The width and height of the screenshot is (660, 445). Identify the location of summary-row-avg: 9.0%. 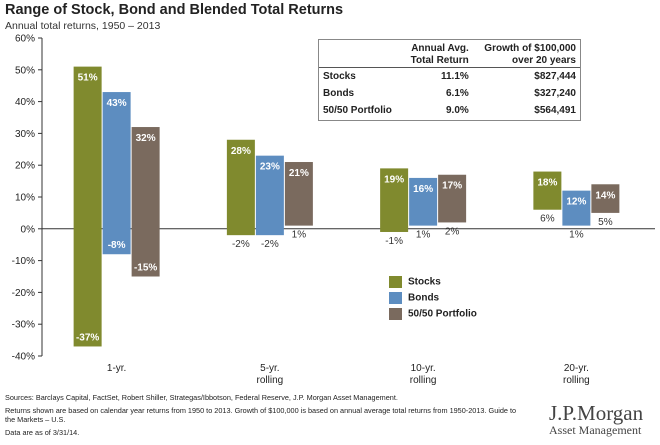
(457, 110).